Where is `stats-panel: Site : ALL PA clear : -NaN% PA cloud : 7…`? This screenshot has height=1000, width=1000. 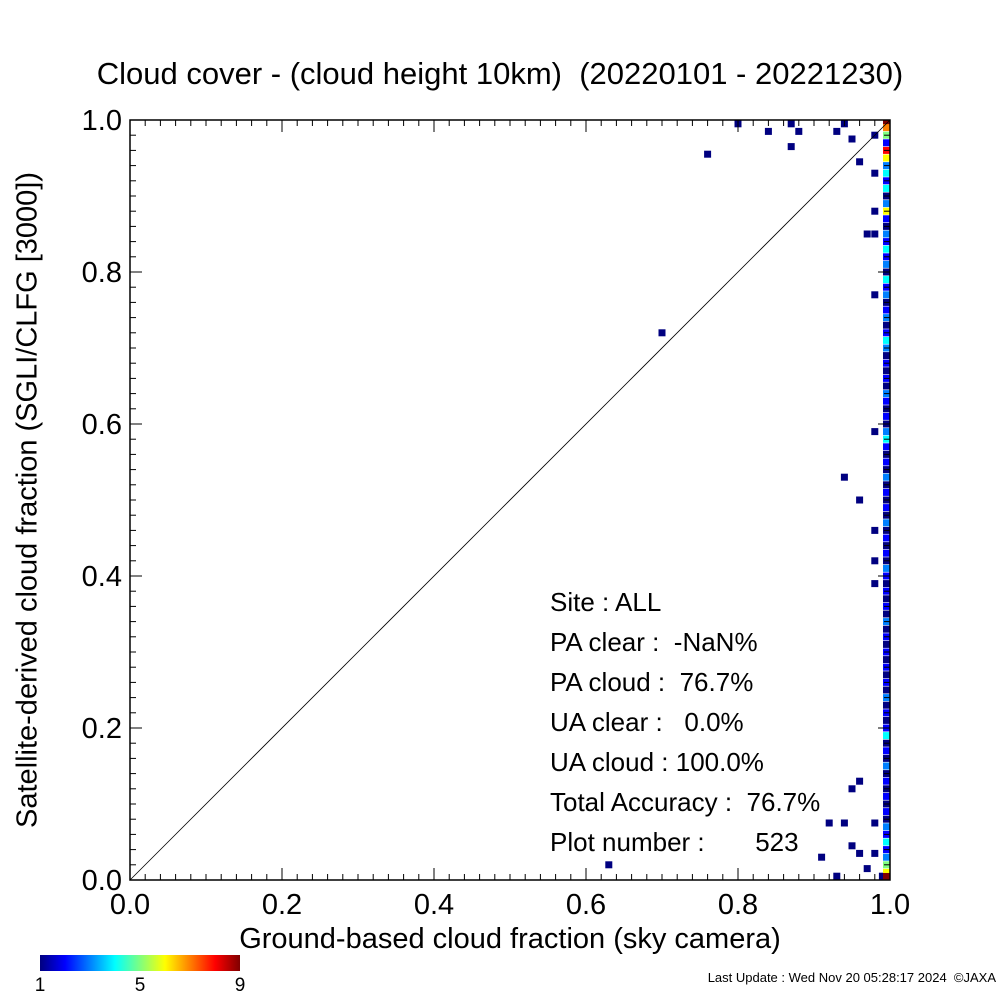 stats-panel: Site : ALL PA clear : -NaN% PA cloud : 7… is located at coordinates (685, 722).